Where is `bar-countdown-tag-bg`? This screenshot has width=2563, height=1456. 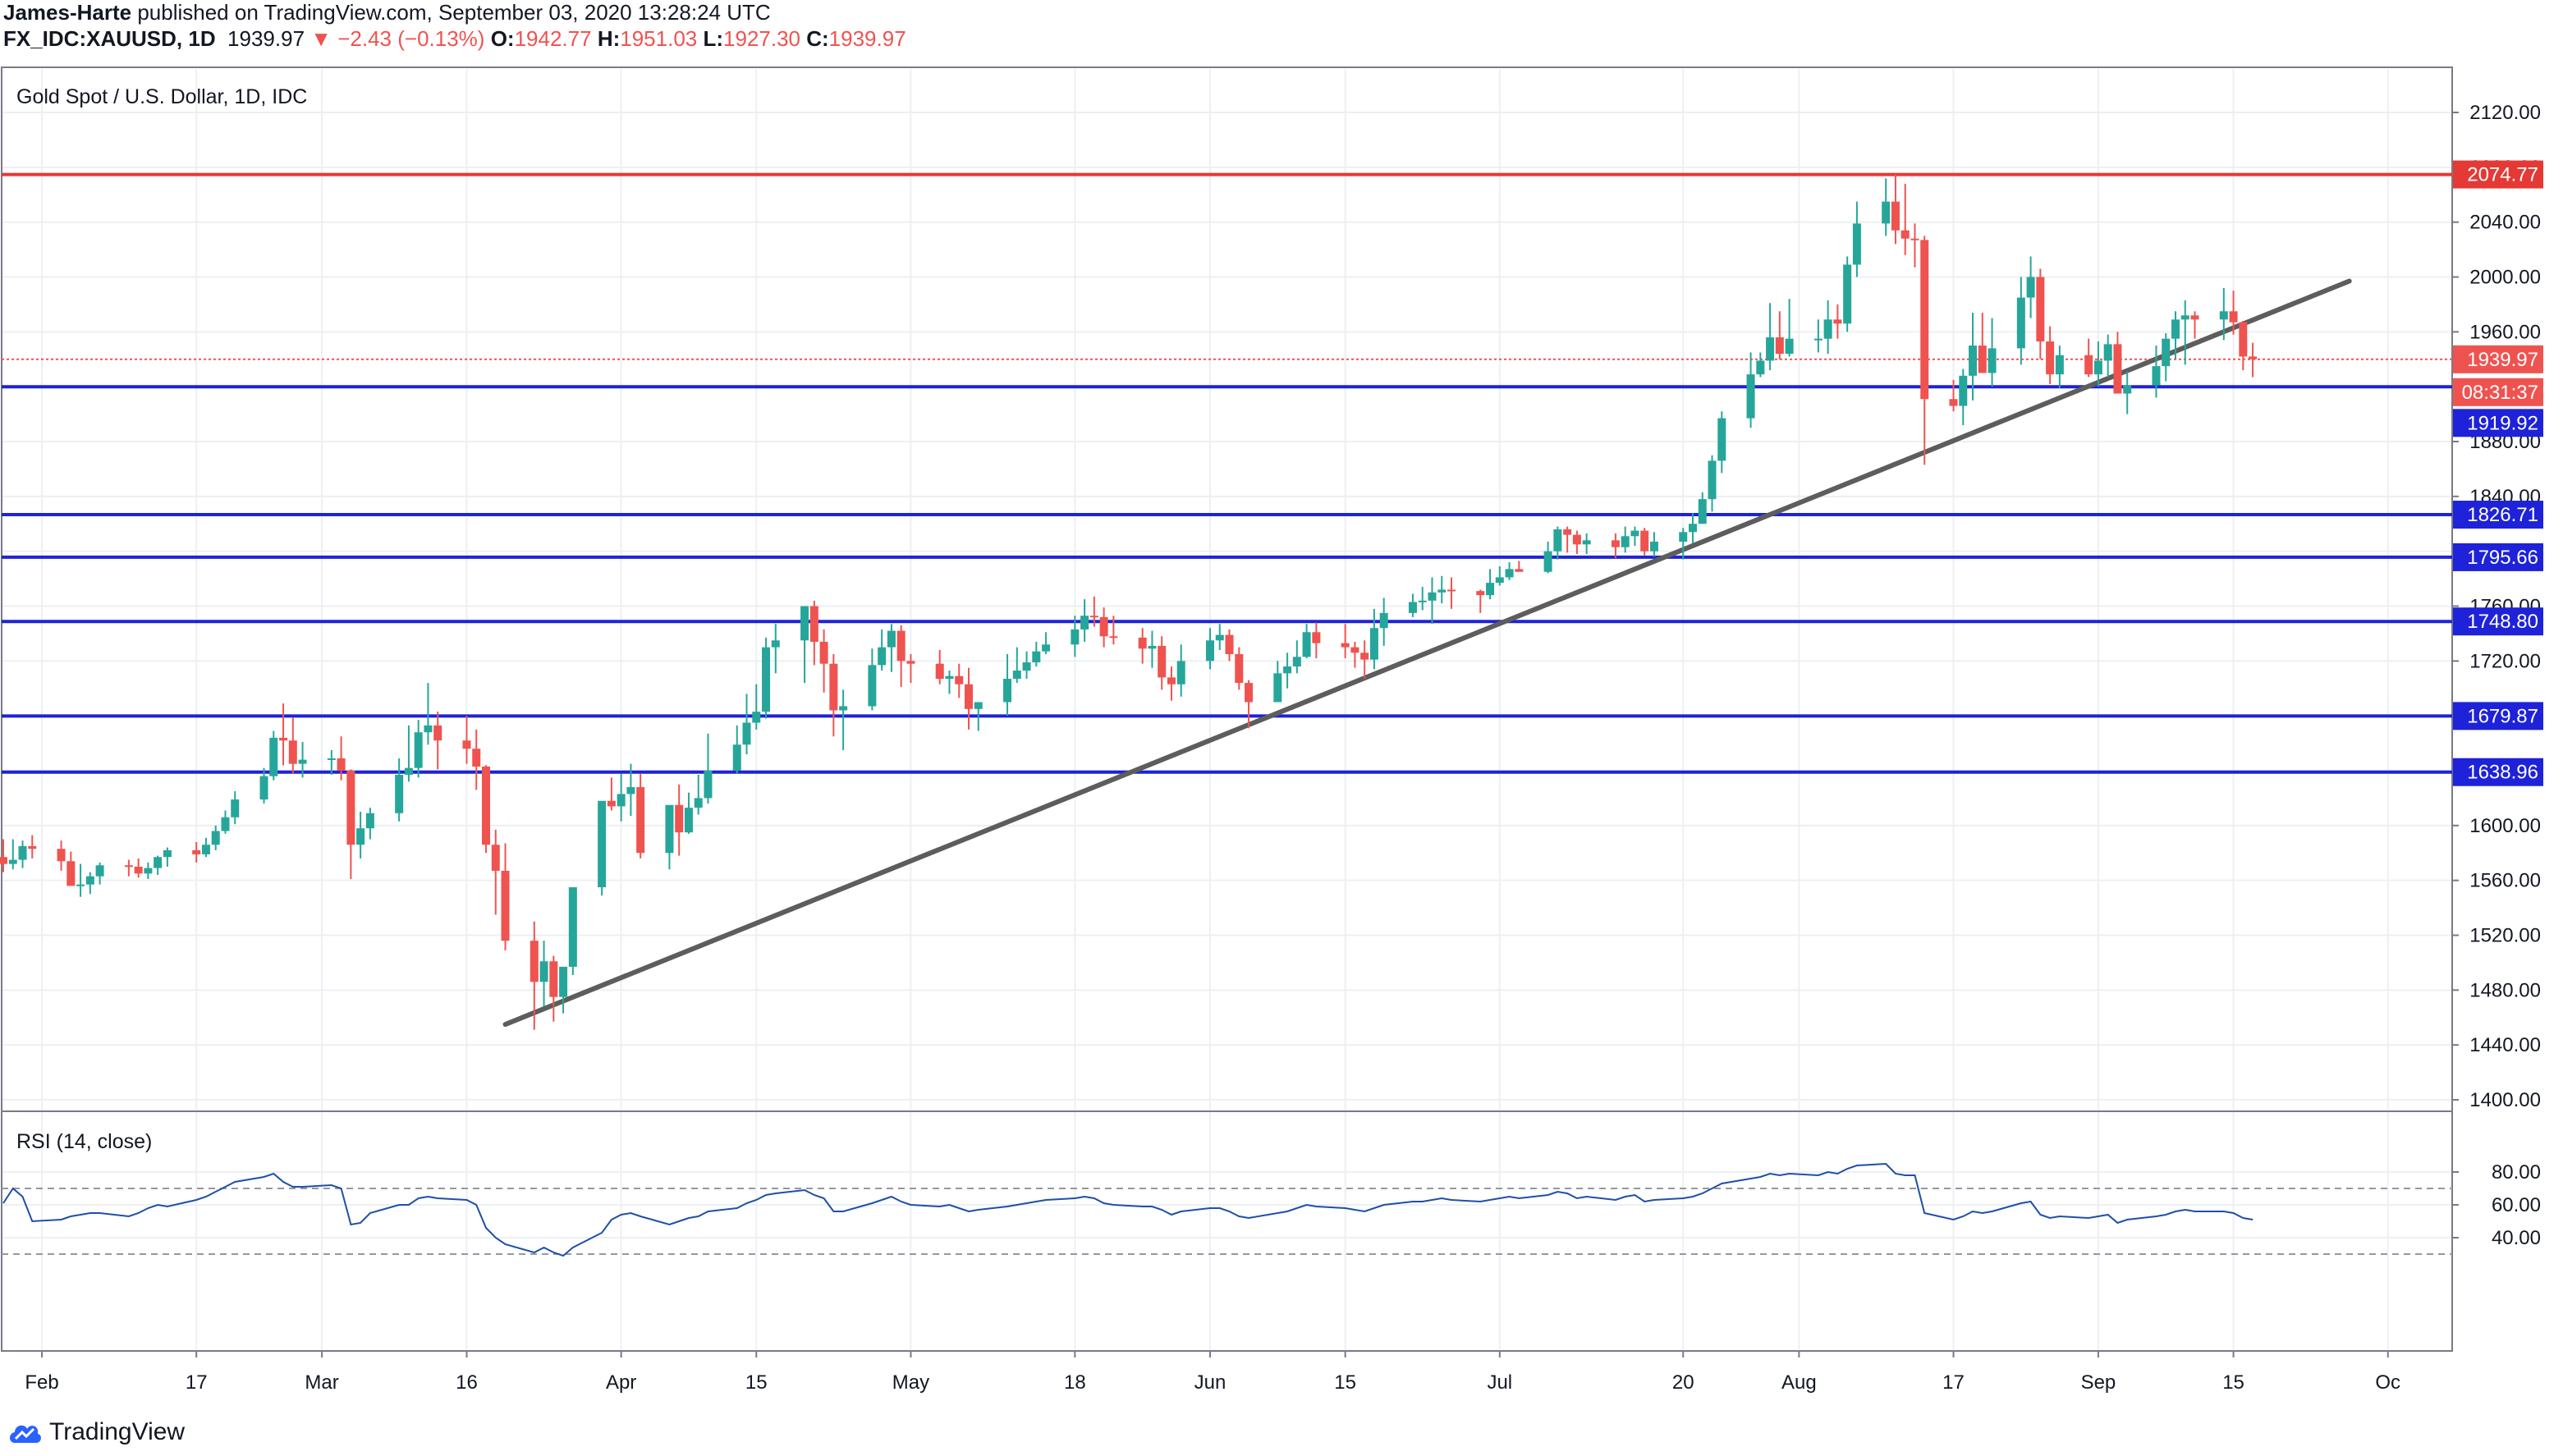
bar-countdown-tag-bg is located at coordinates (2498, 392).